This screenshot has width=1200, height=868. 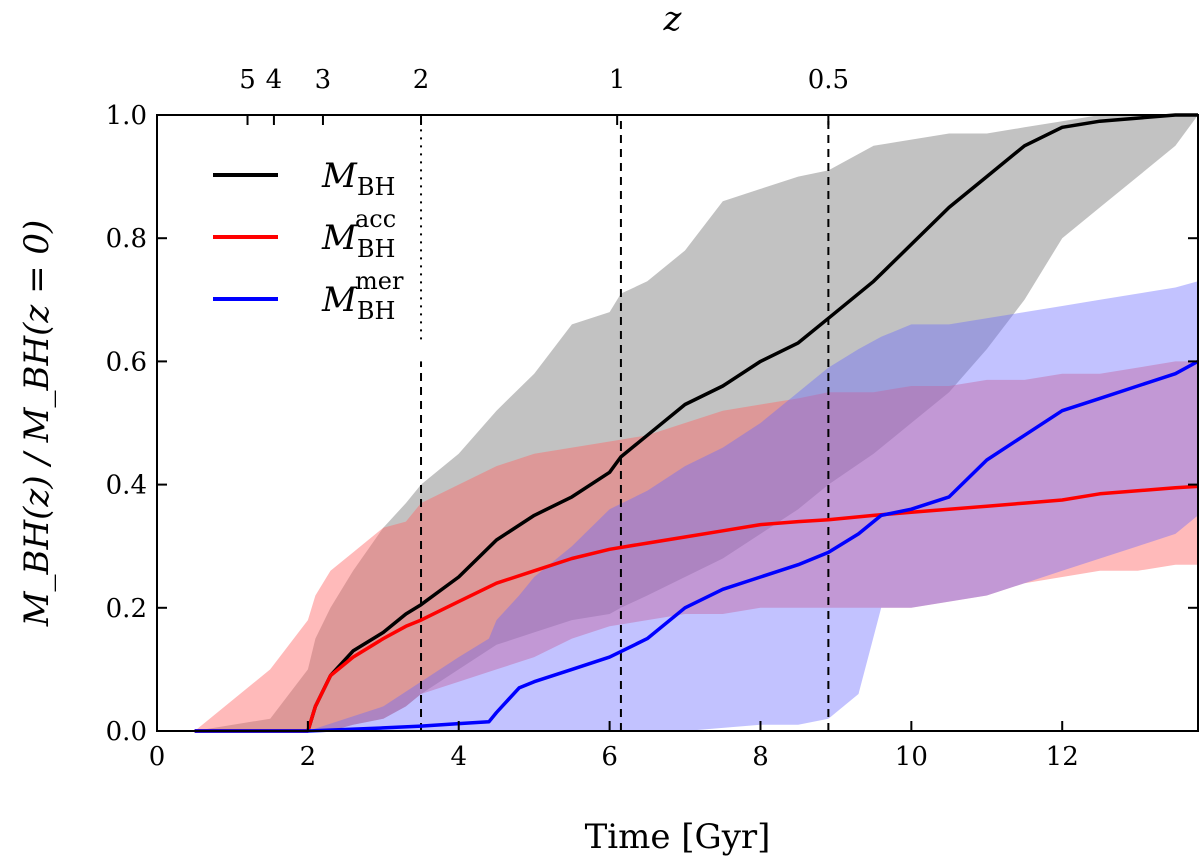 What do you see at coordinates (358, 178) in the screenshot?
I see `legend-label-total: MBH` at bounding box center [358, 178].